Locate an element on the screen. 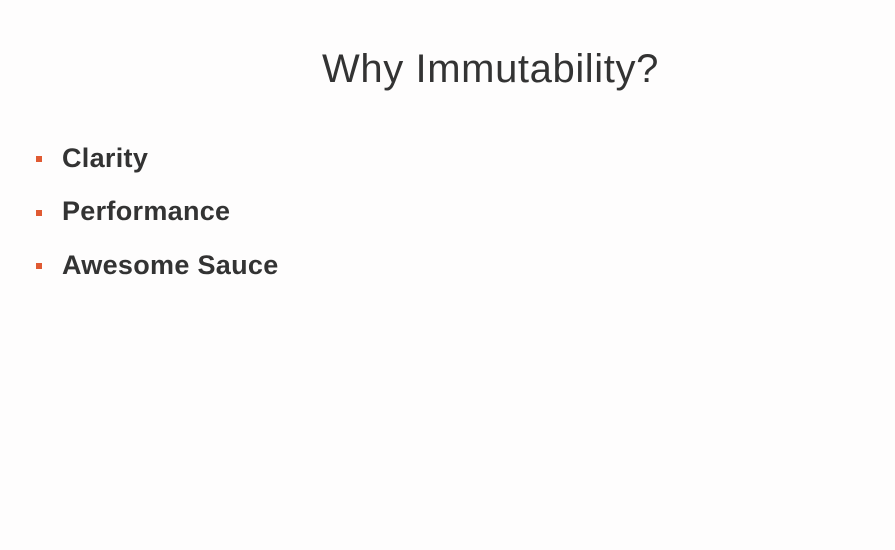  bullet-list: Clarity Performance Awesome Sauce is located at coordinates (157, 218).